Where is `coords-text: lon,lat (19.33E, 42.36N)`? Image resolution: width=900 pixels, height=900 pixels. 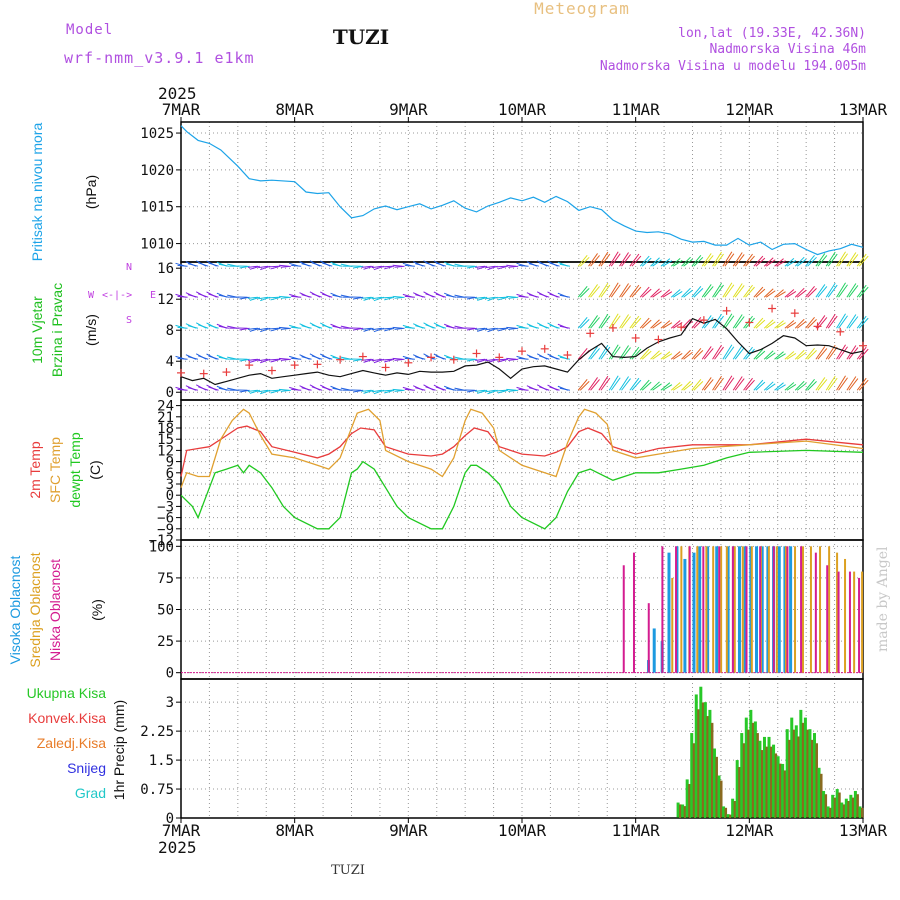
coords-text: lon,lat (19.33E, 42.36N) is located at coordinates (772, 33).